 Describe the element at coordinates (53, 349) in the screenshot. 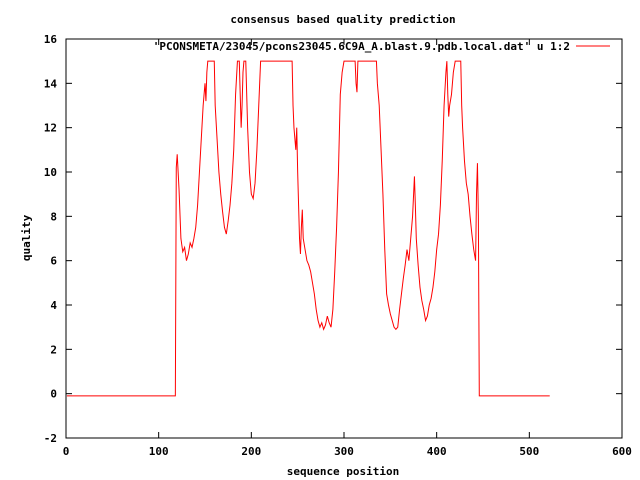

I see `y-tick-label: 2` at that location.